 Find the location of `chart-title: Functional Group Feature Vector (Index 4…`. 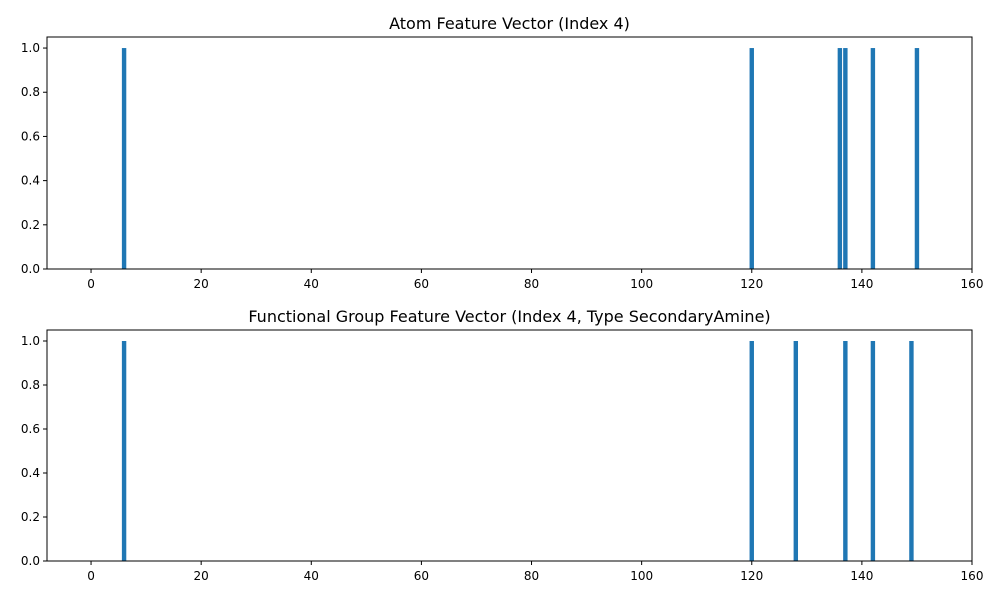

chart-title: Functional Group Feature Vector (Index 4… is located at coordinates (509, 316).